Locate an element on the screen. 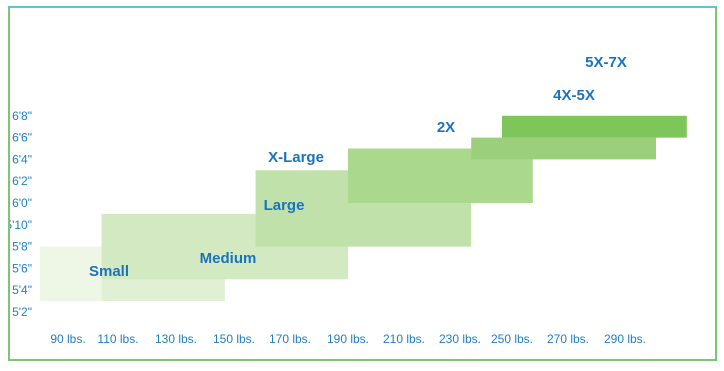  y-tick-label: 6'6" is located at coordinates (22, 138).